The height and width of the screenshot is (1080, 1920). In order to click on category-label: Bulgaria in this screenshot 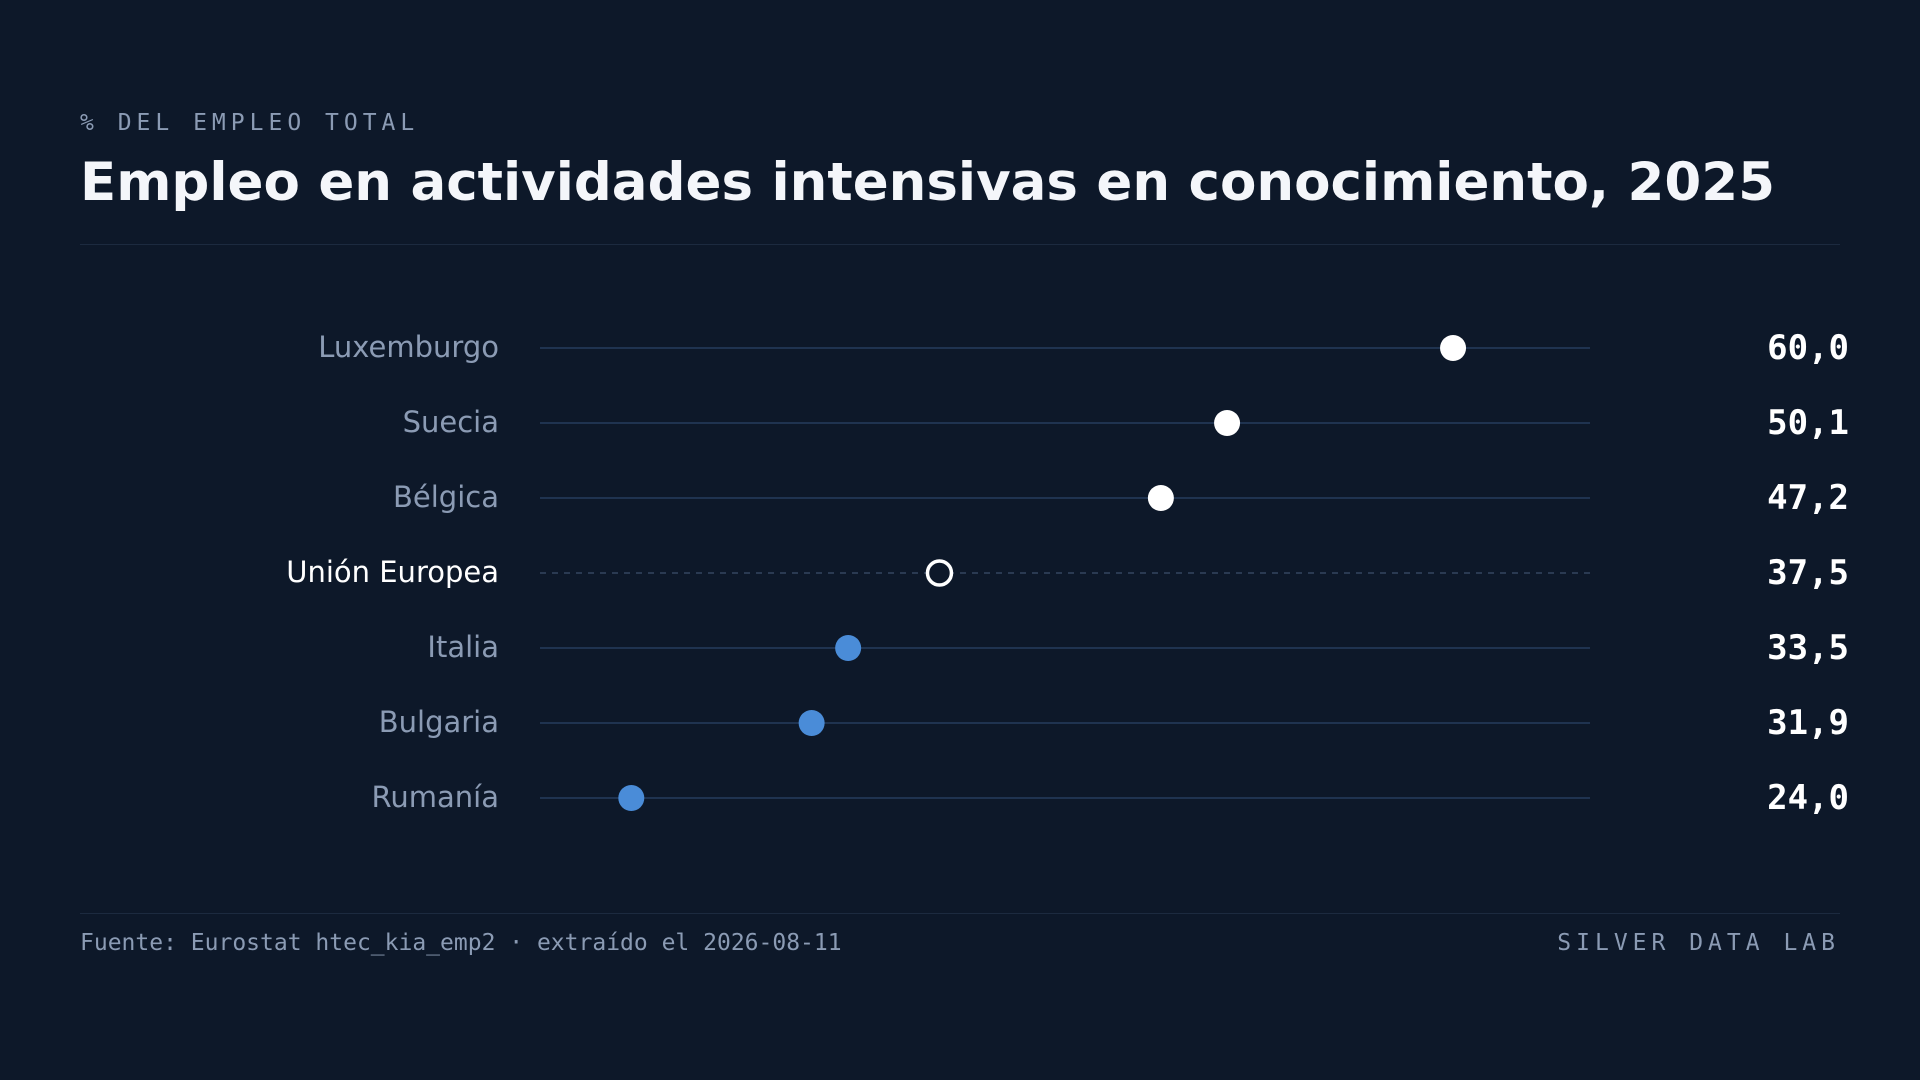, I will do `click(439, 722)`.